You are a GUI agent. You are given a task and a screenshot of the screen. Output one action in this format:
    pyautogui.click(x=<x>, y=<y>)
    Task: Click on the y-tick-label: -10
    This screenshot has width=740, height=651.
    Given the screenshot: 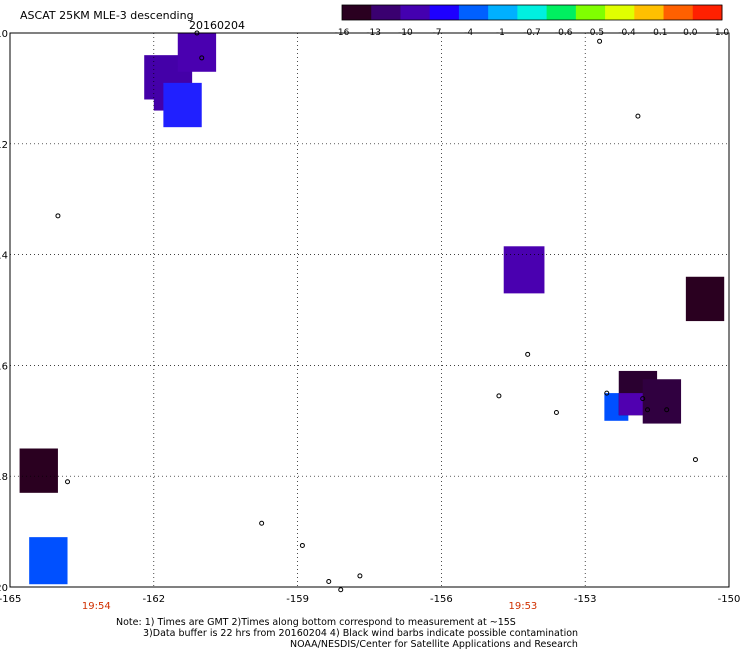 What is the action you would take?
    pyautogui.click(x=4, y=34)
    